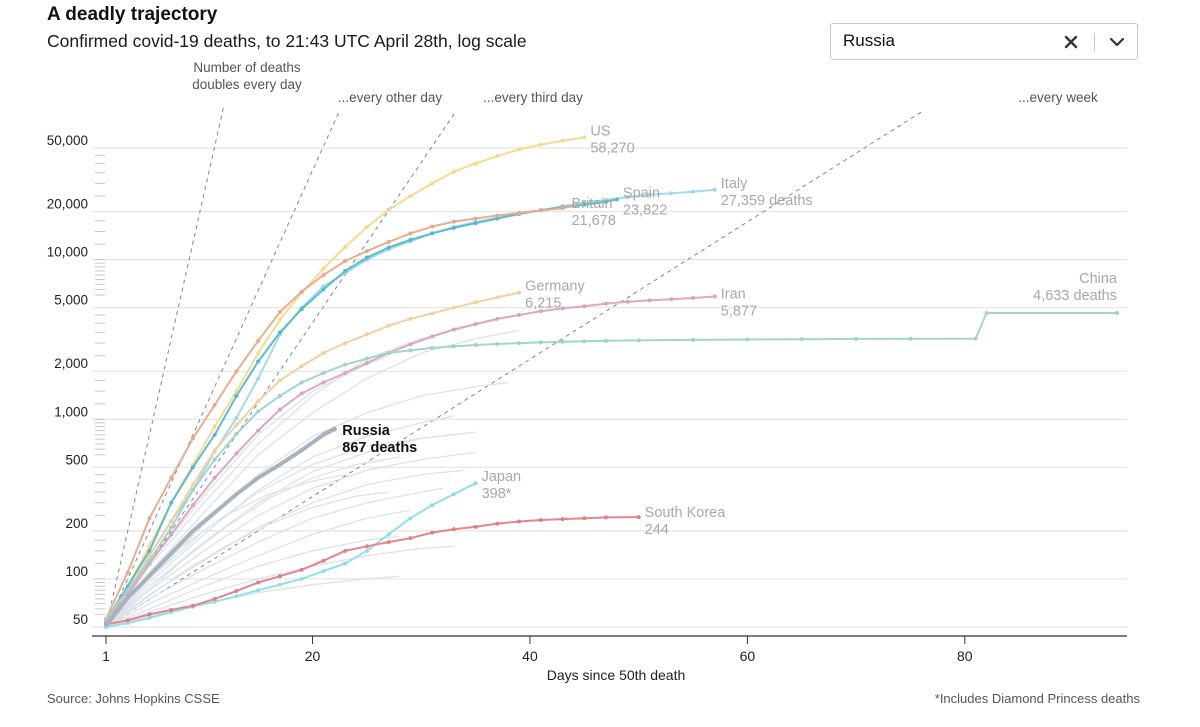 The image size is (1200, 727). I want to click on series-value-spain: 23,822, so click(645, 210).